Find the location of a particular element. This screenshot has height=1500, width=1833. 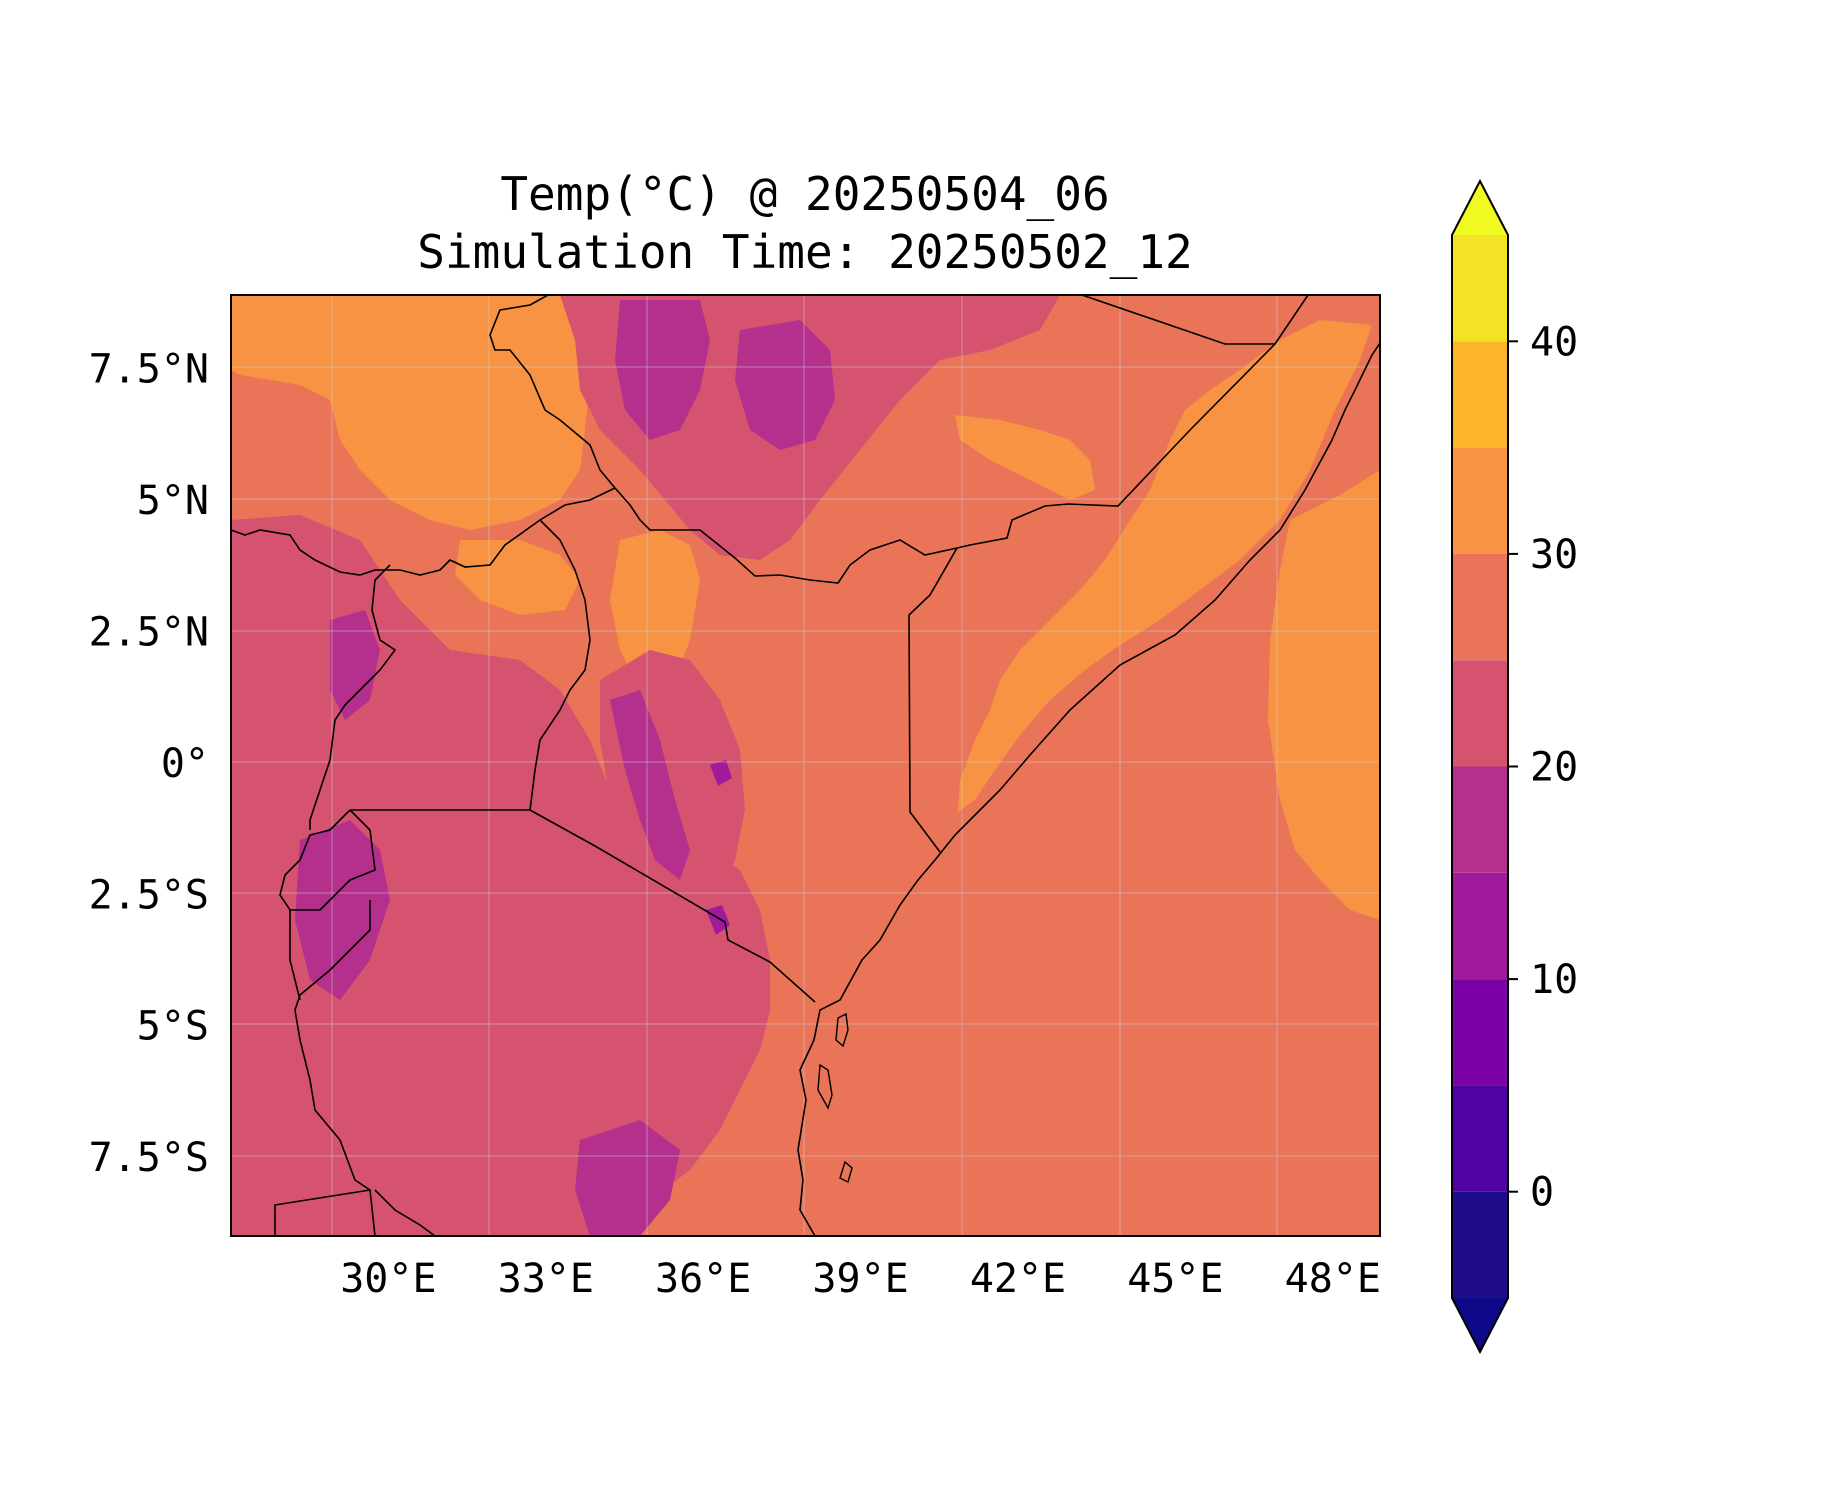

border-tanzania-mozambique is located at coordinates (405, 1212).